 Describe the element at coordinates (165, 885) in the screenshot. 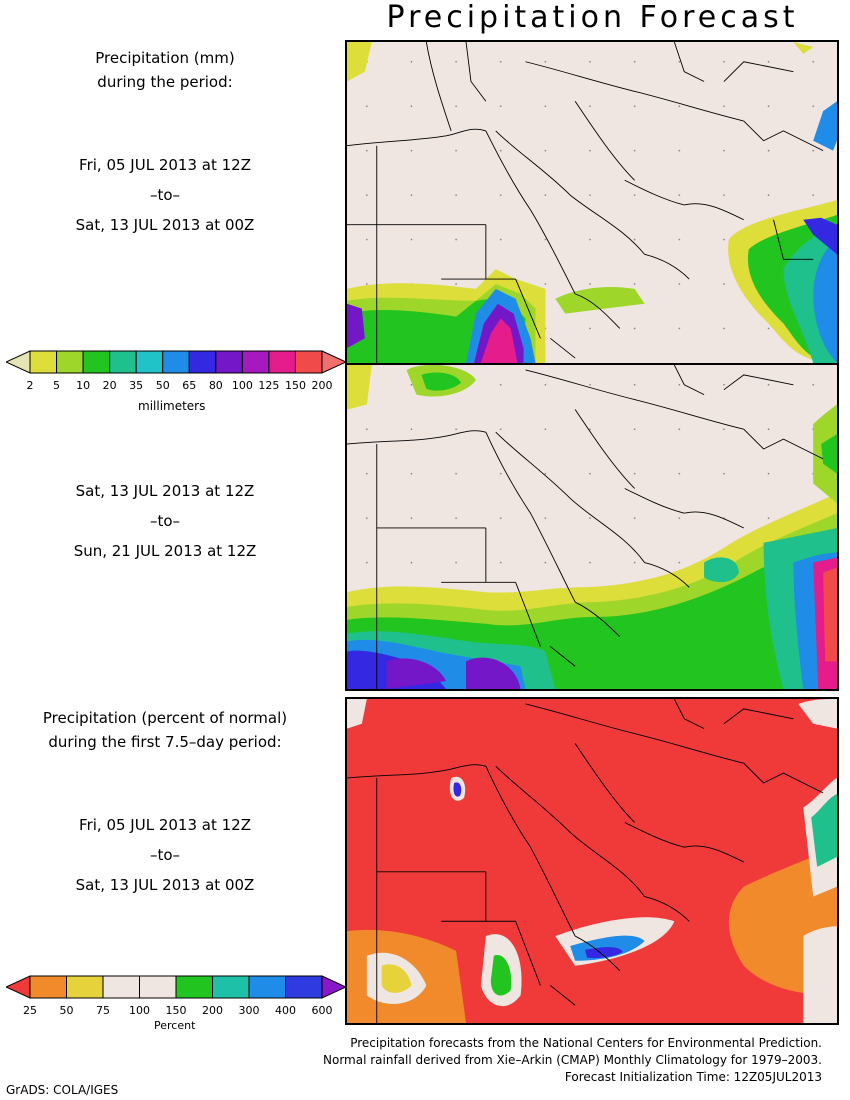

I see `period3-end: Sat, 13 JUL 2013 at 00Z` at that location.